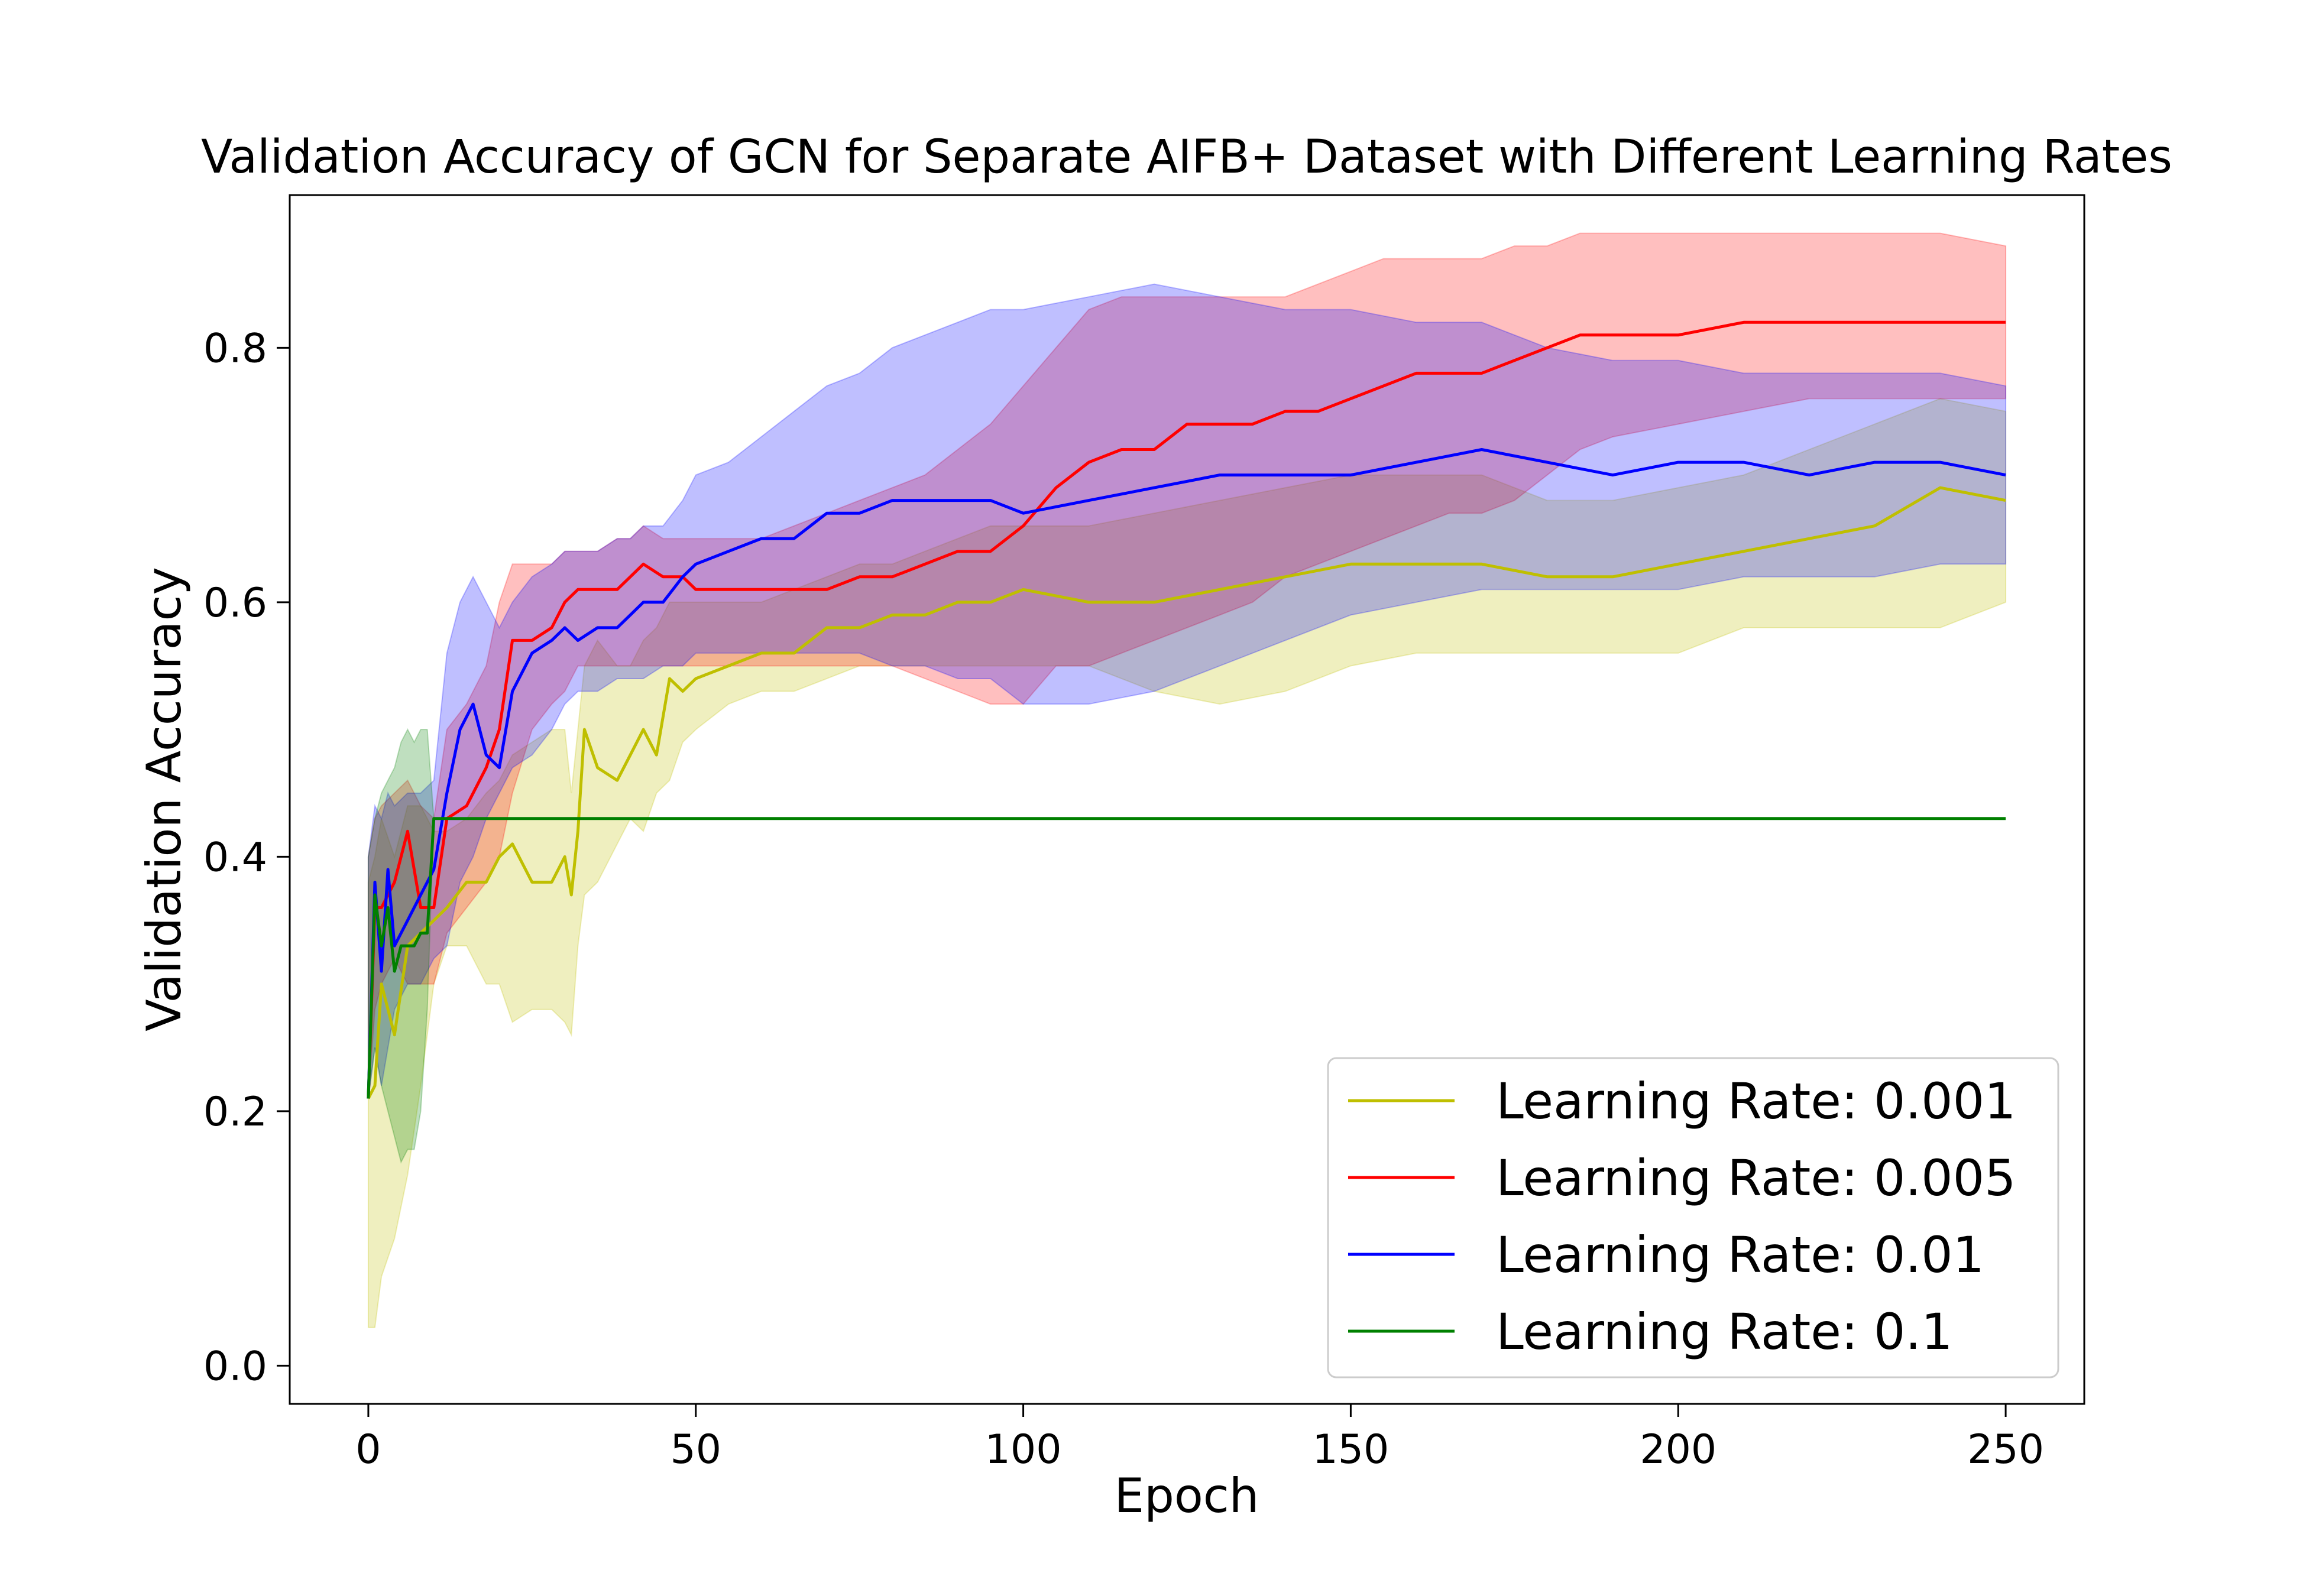  Describe the element at coordinates (1756, 1101) in the screenshot. I see `legend-label-0: Learning Rate: 0.001` at that location.